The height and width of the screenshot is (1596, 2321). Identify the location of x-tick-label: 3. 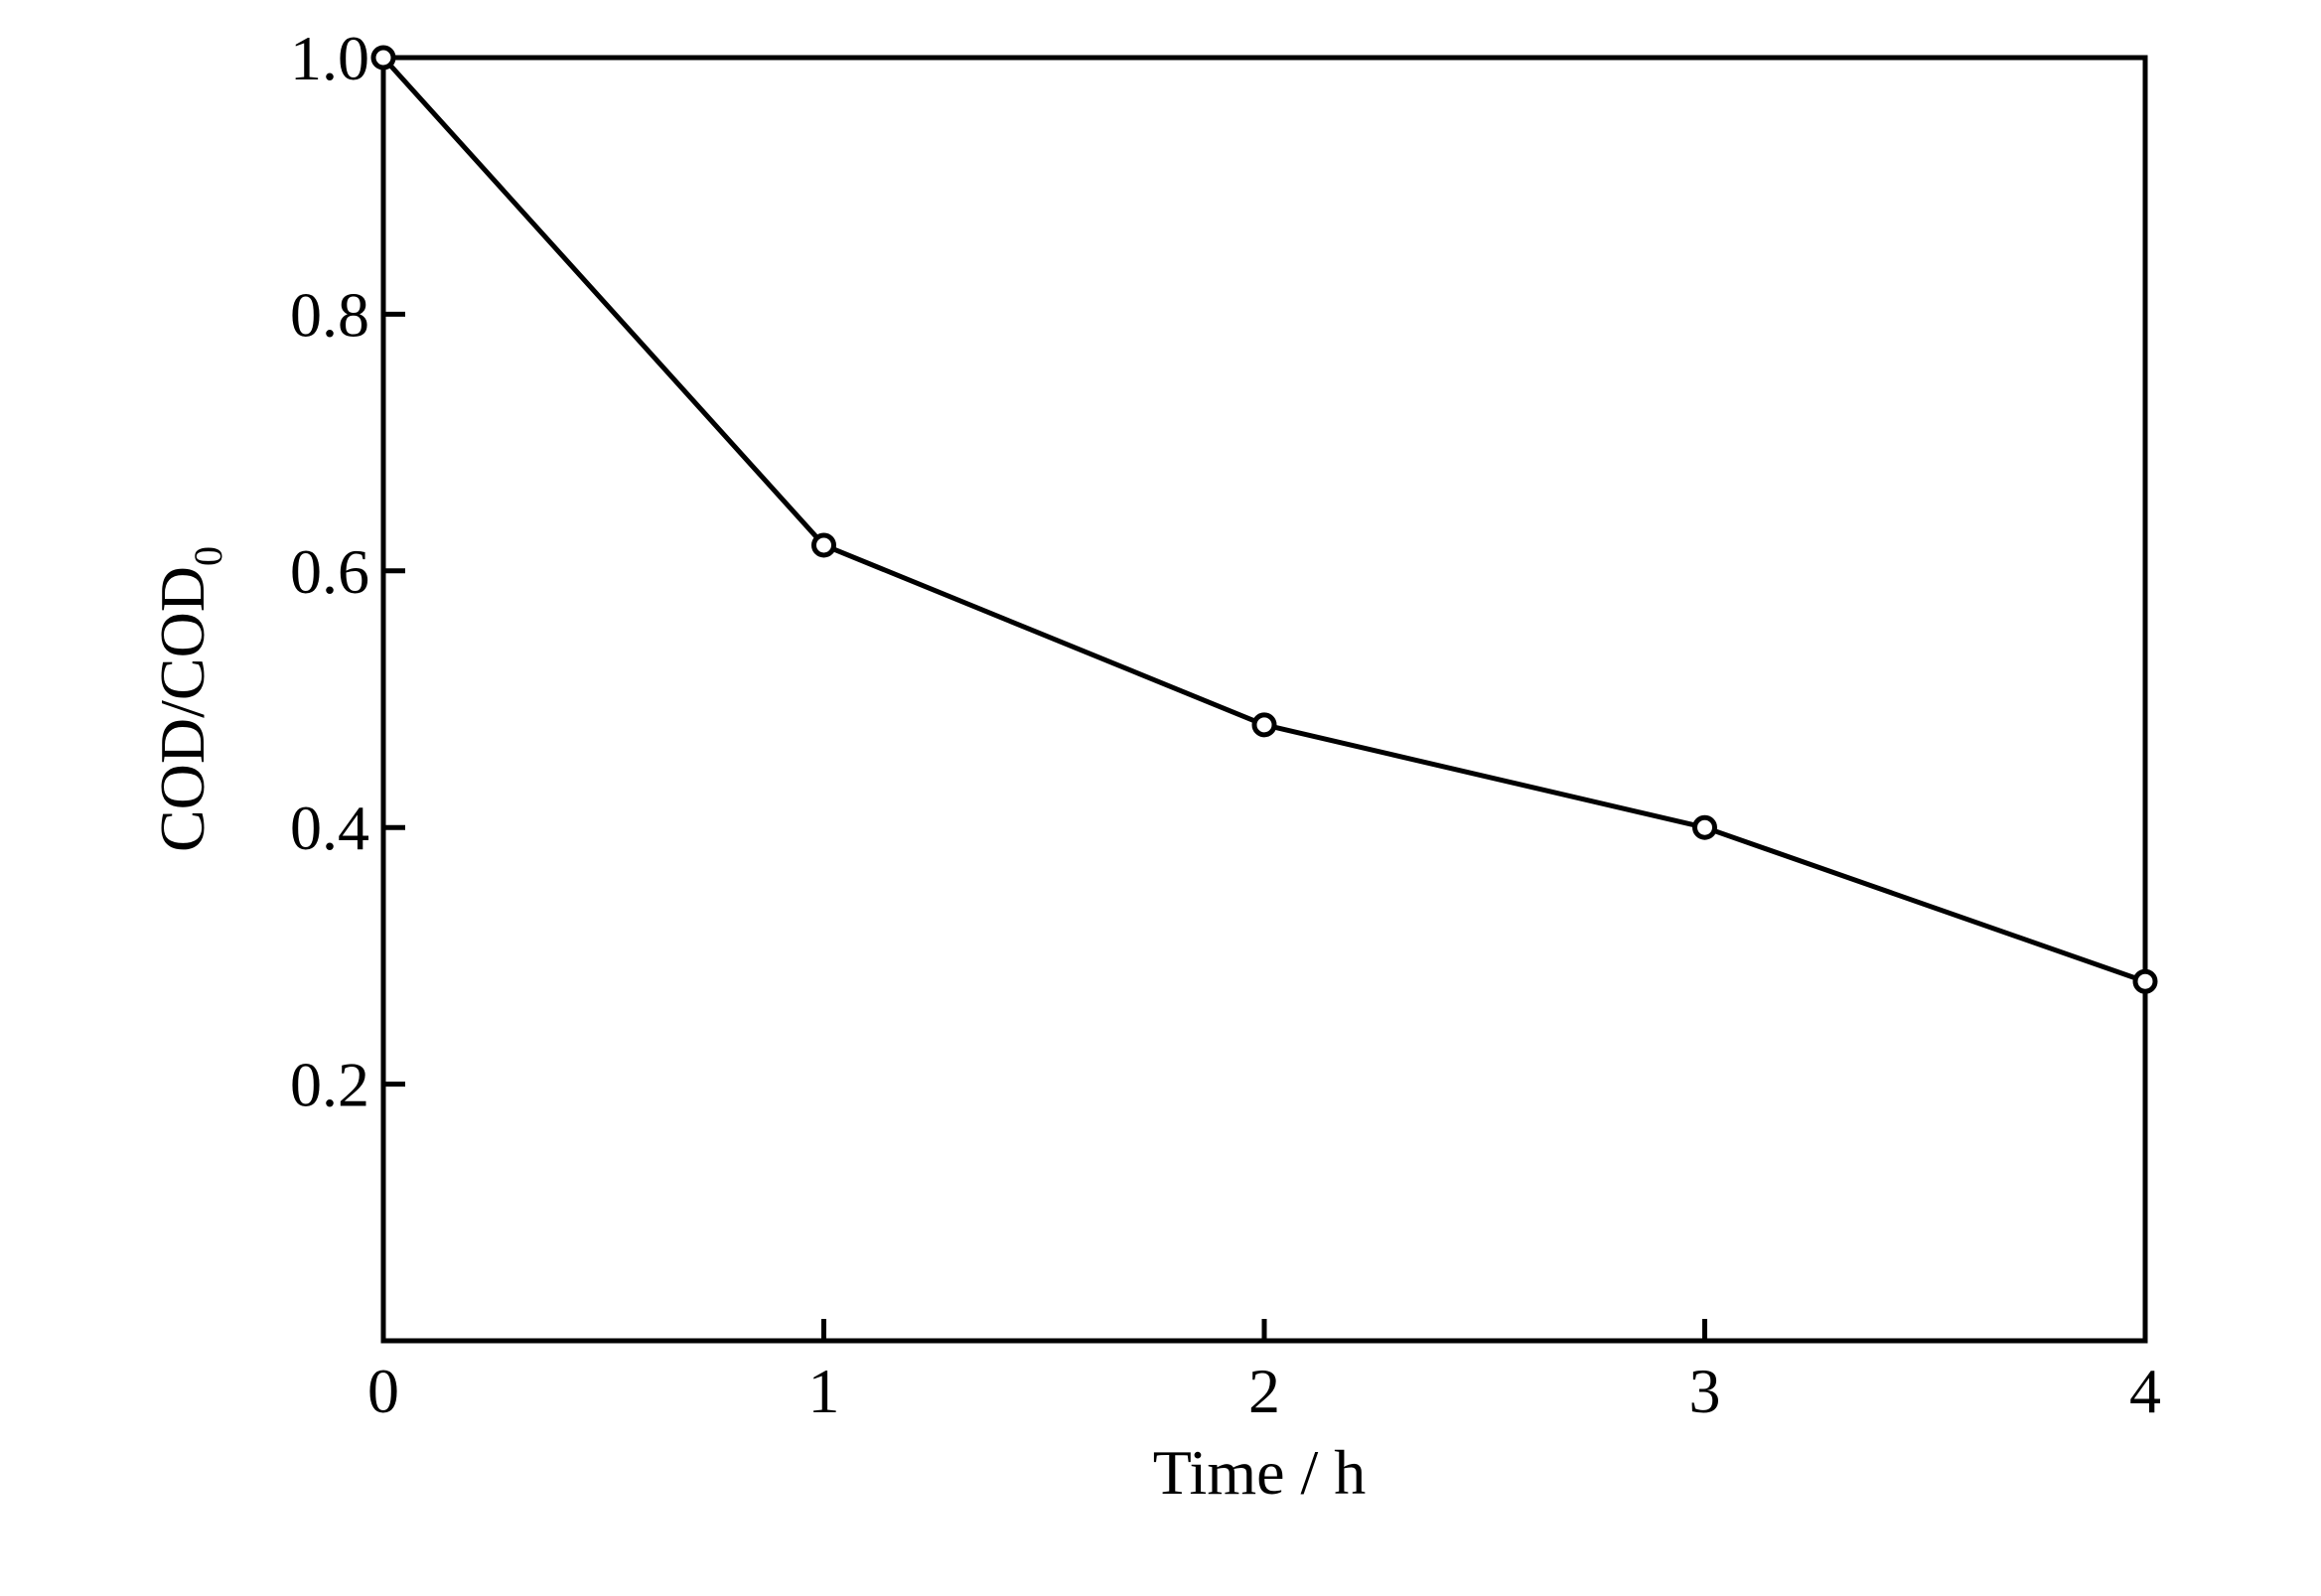
(1705, 1391).